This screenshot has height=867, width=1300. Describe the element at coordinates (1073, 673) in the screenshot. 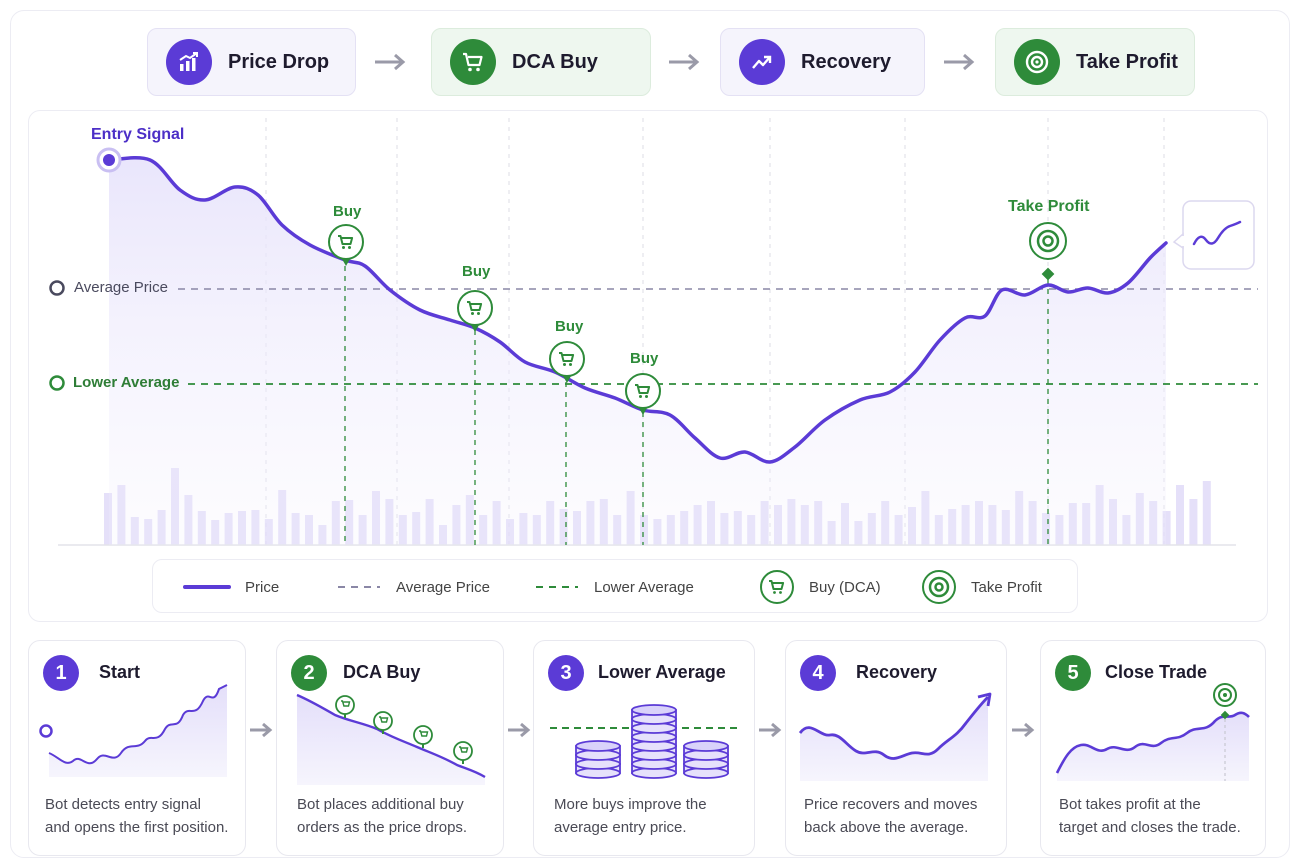

I see `step-number-badge: 5` at that location.